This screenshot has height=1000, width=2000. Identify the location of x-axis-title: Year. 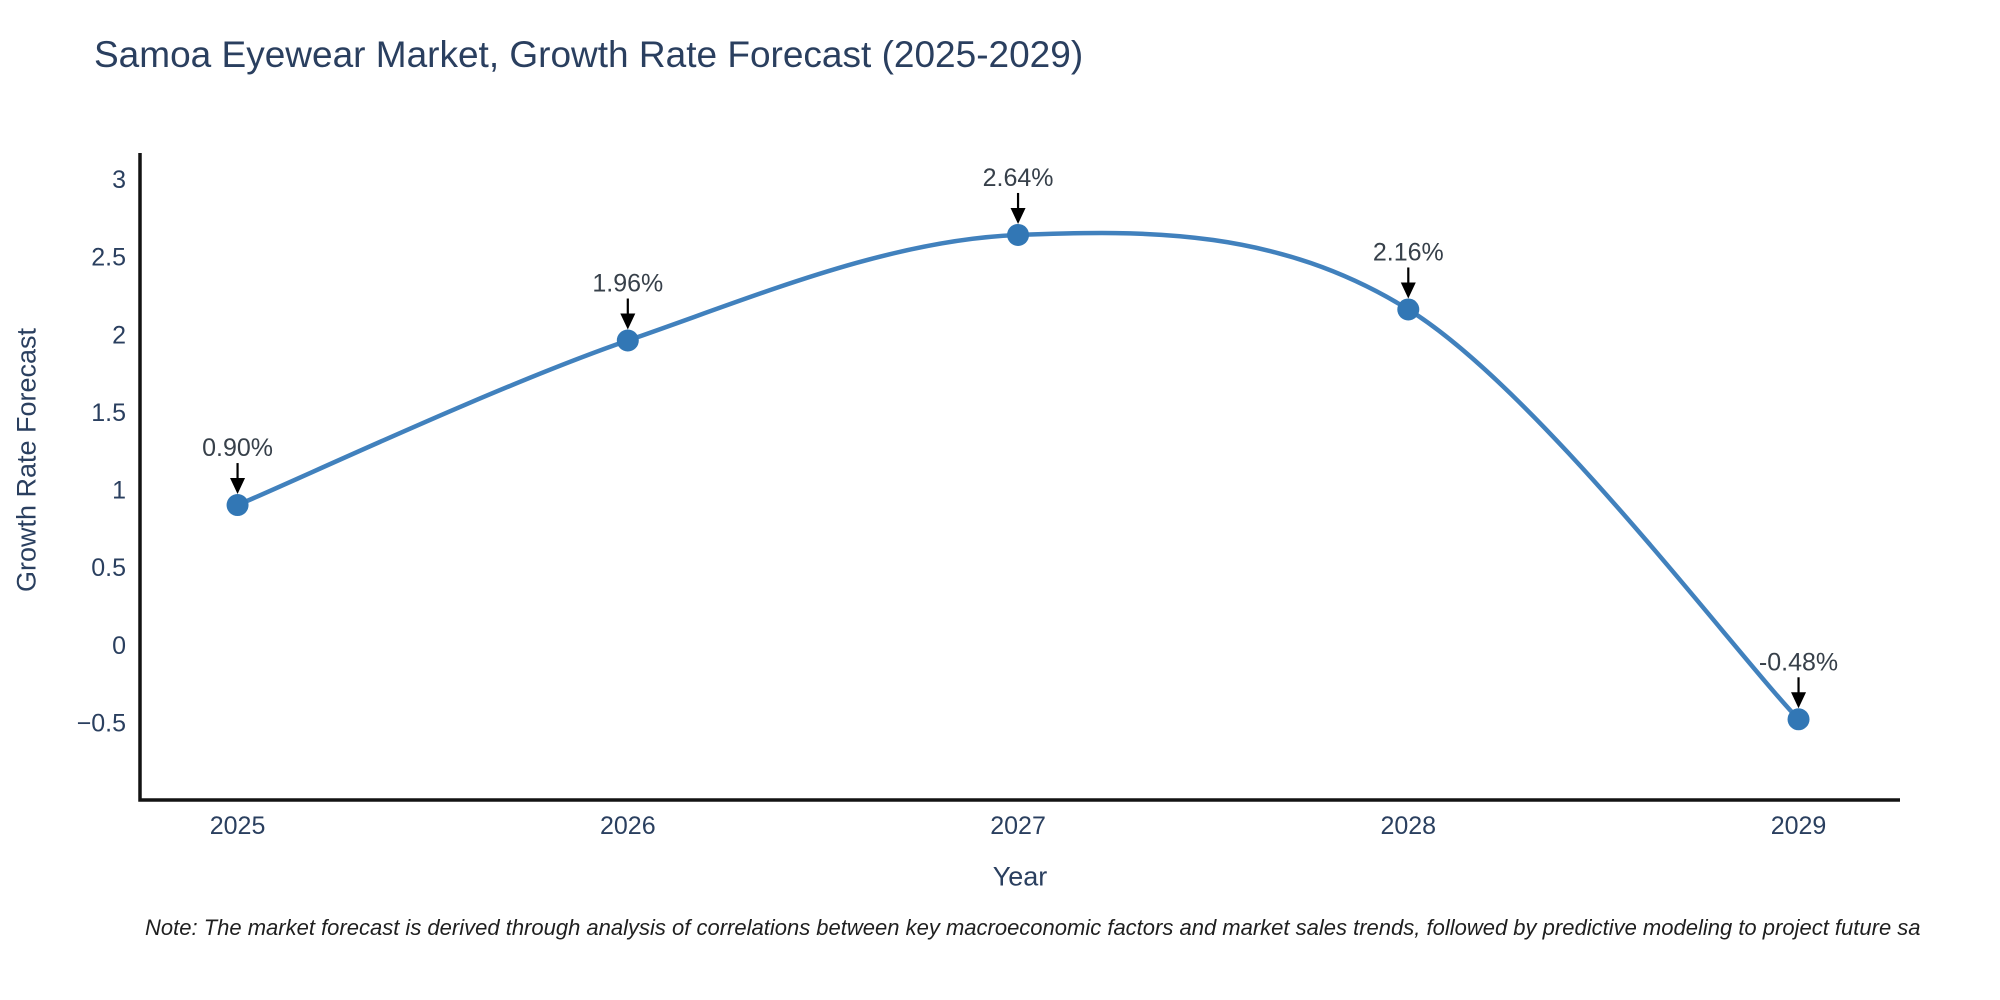
(1020, 876).